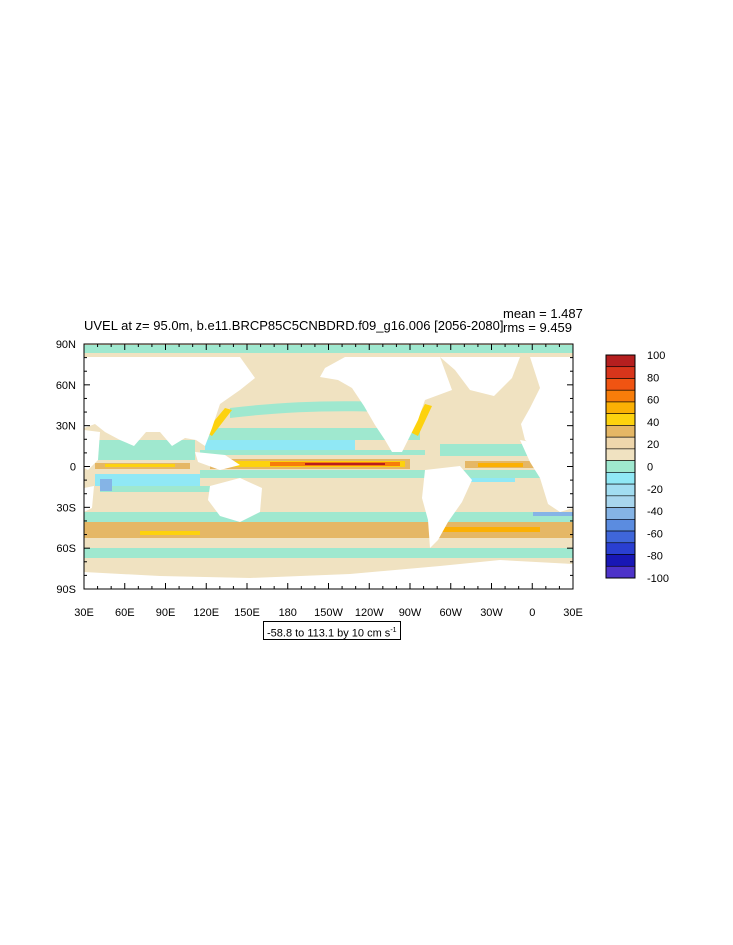 This screenshot has height=945, width=733. I want to click on x-tick-label: 120E, so click(206, 613).